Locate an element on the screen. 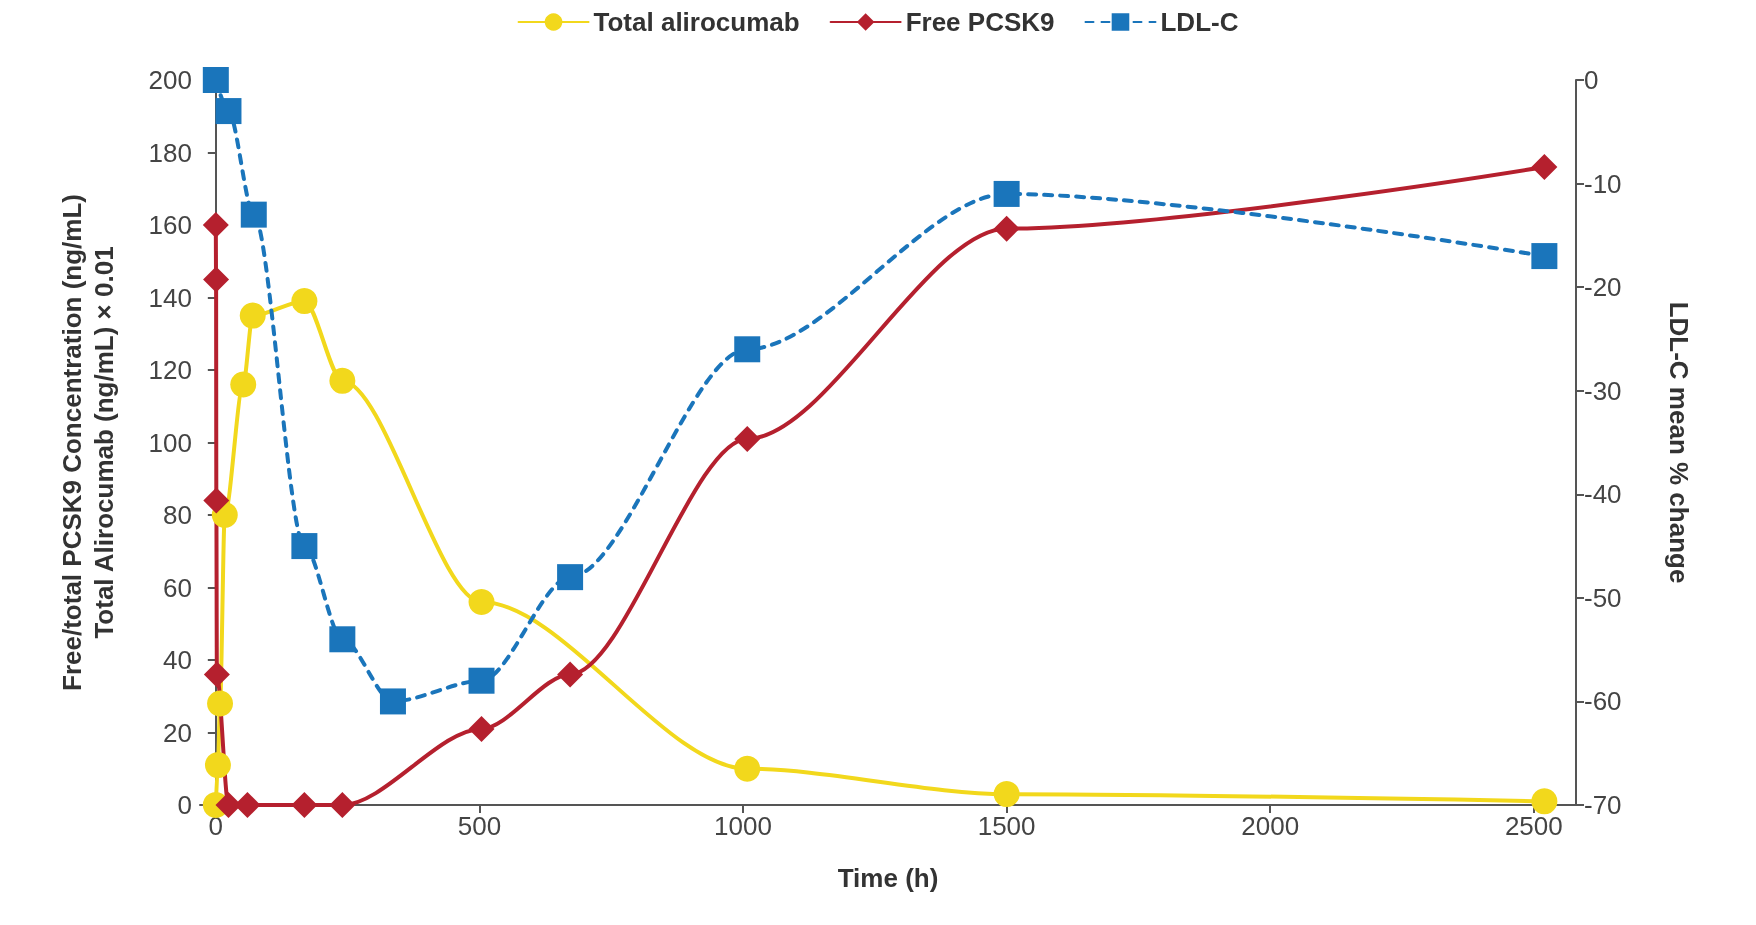 The height and width of the screenshot is (925, 1756). y2-tick-label: -10 is located at coordinates (1603, 183).